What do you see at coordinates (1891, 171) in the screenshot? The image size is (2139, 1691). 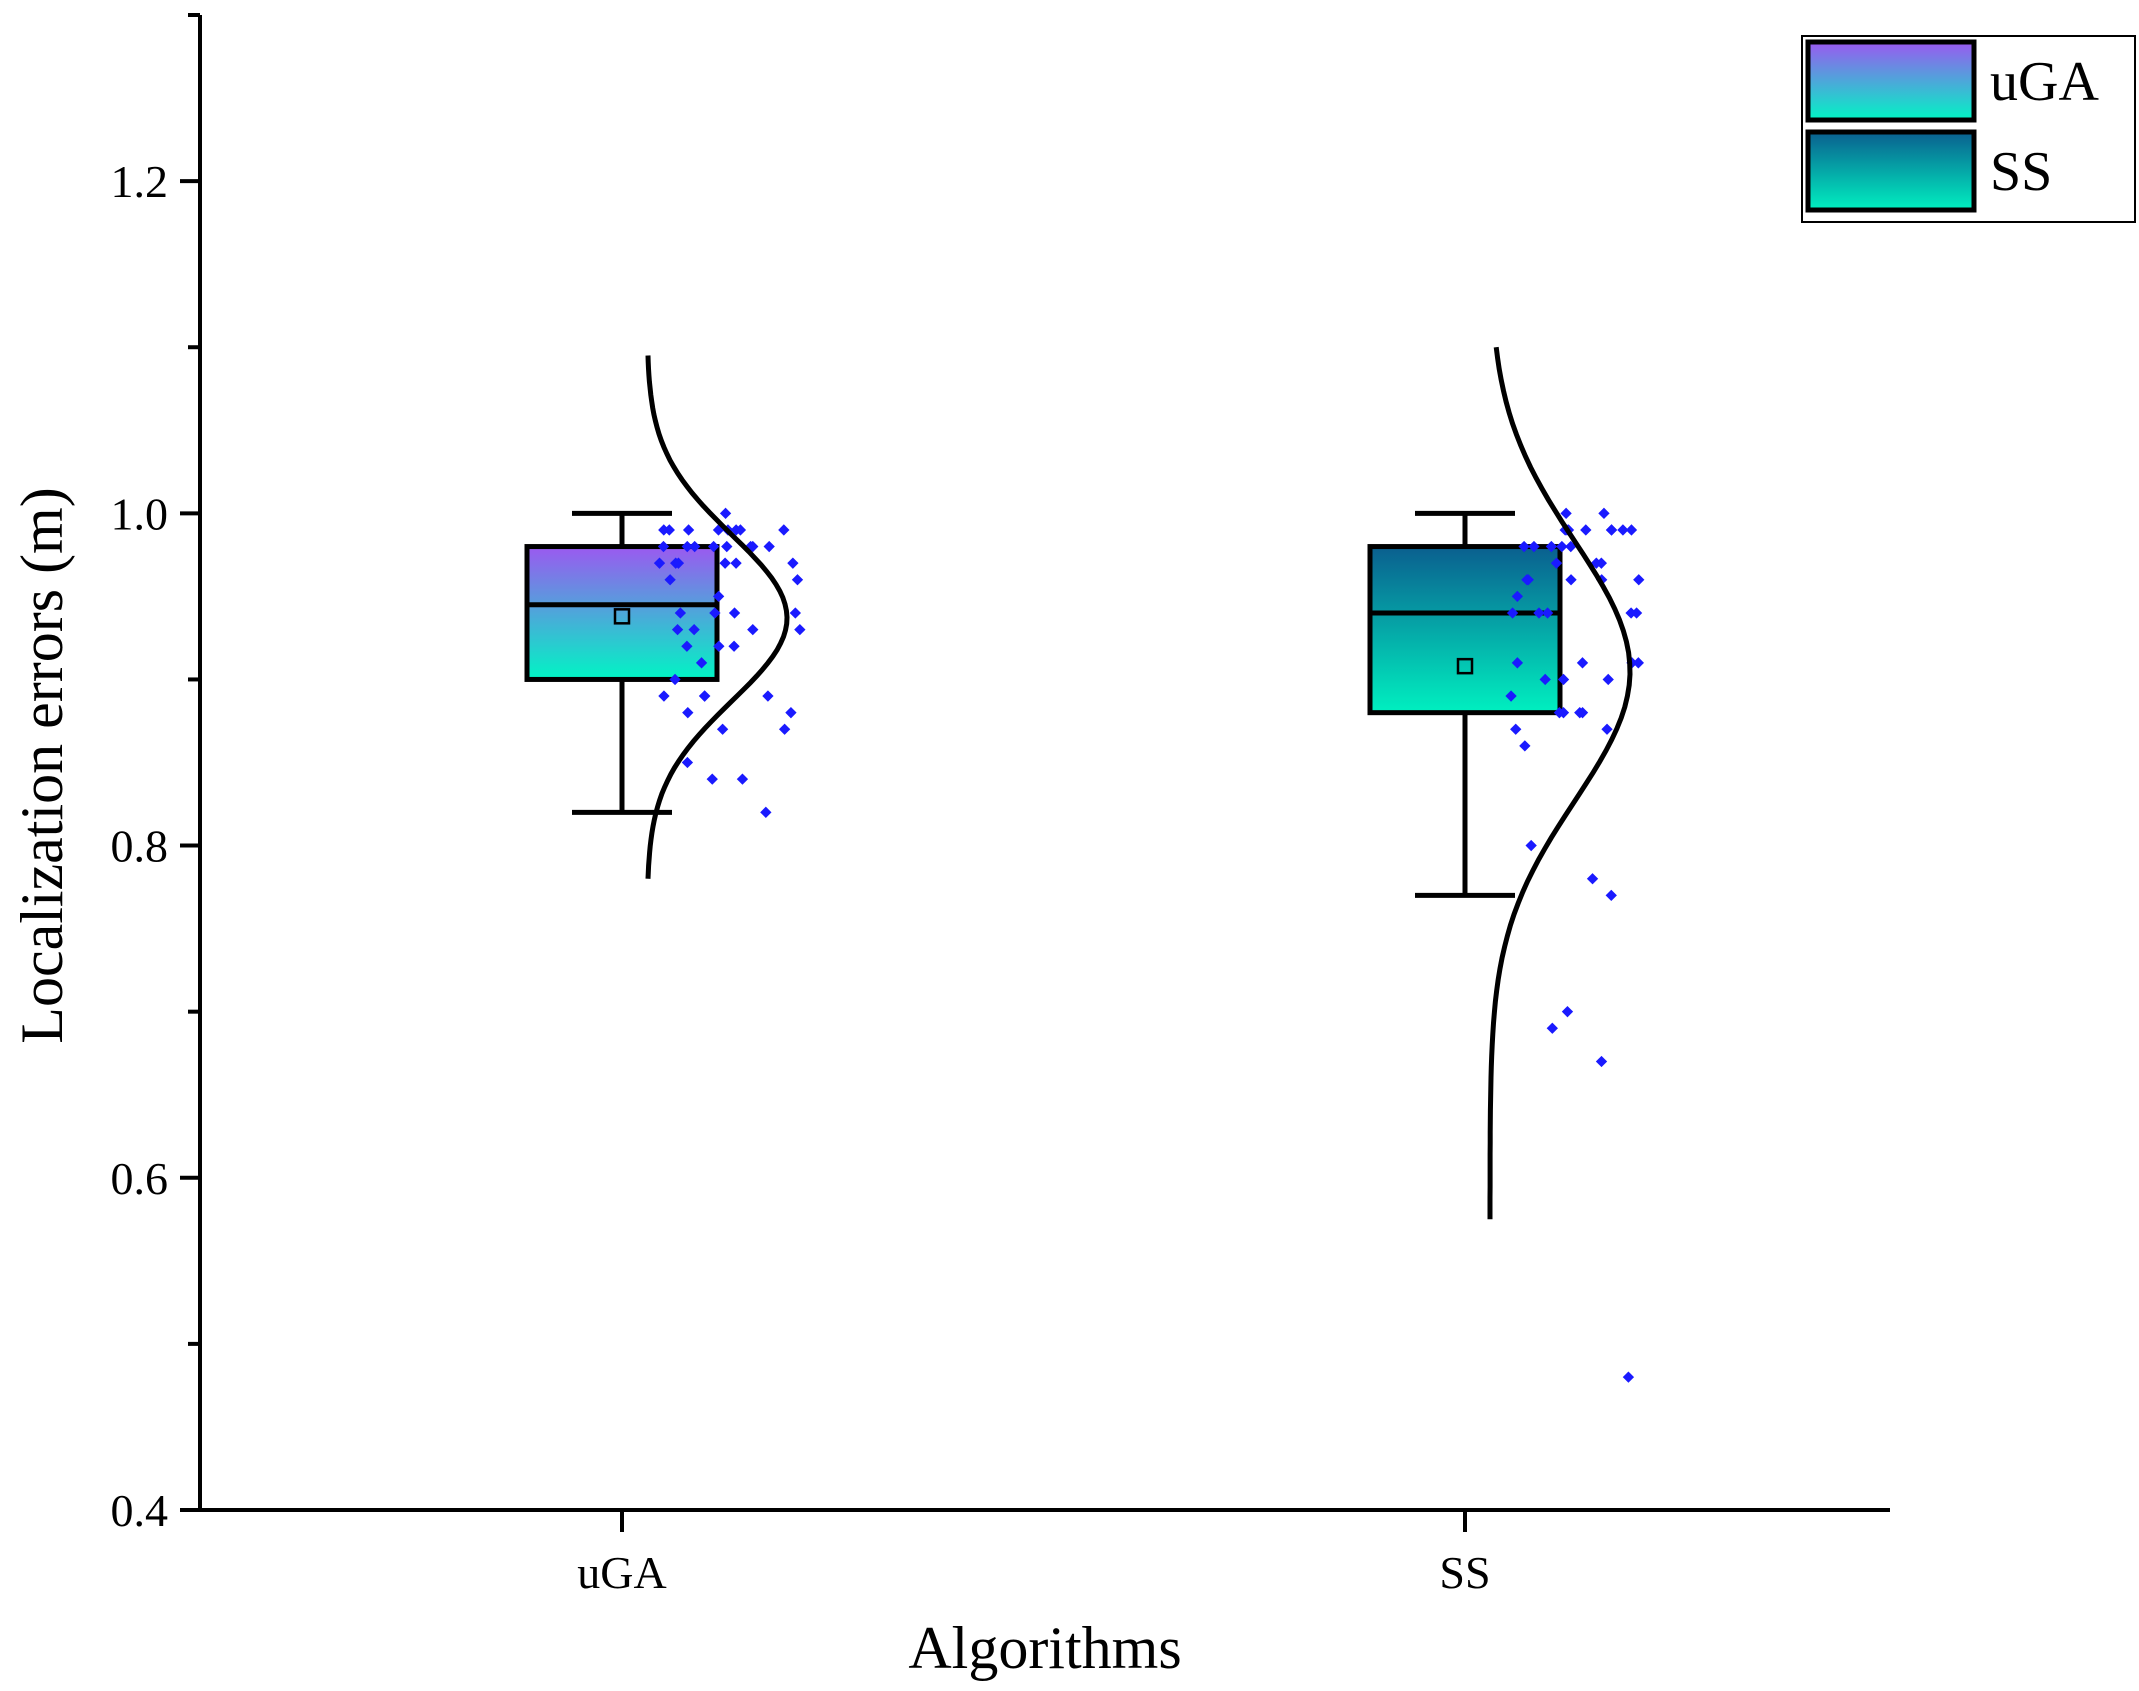 I see `legend-swatch-ss` at bounding box center [1891, 171].